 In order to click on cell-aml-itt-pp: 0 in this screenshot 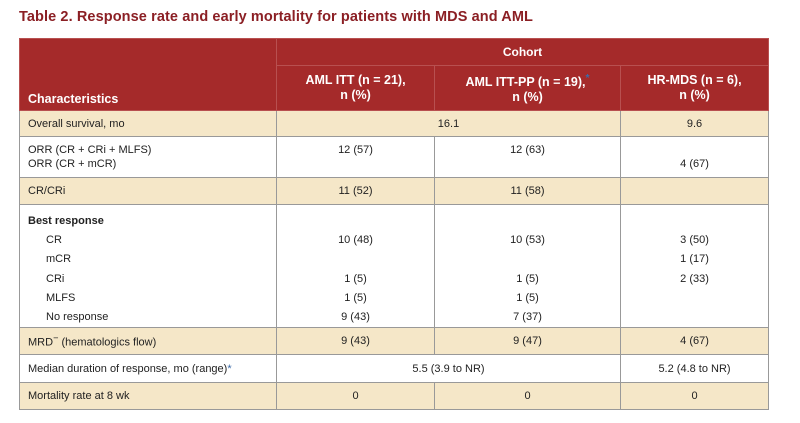, I will do `click(527, 396)`.